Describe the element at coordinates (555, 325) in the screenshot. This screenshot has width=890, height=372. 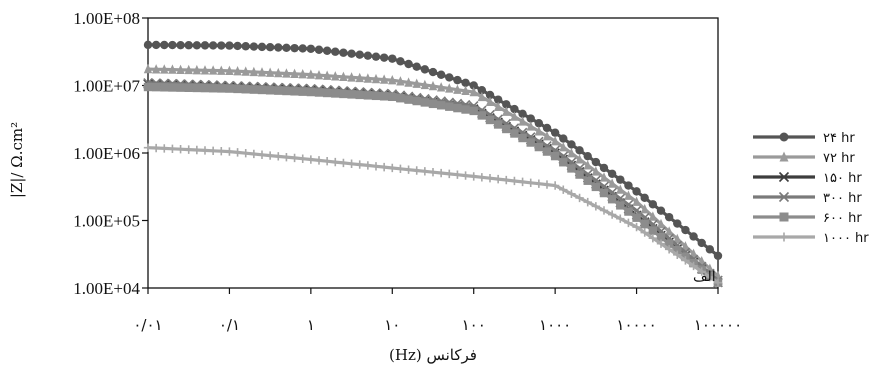
I see `x-tick-label: ۱۰۰۰` at that location.